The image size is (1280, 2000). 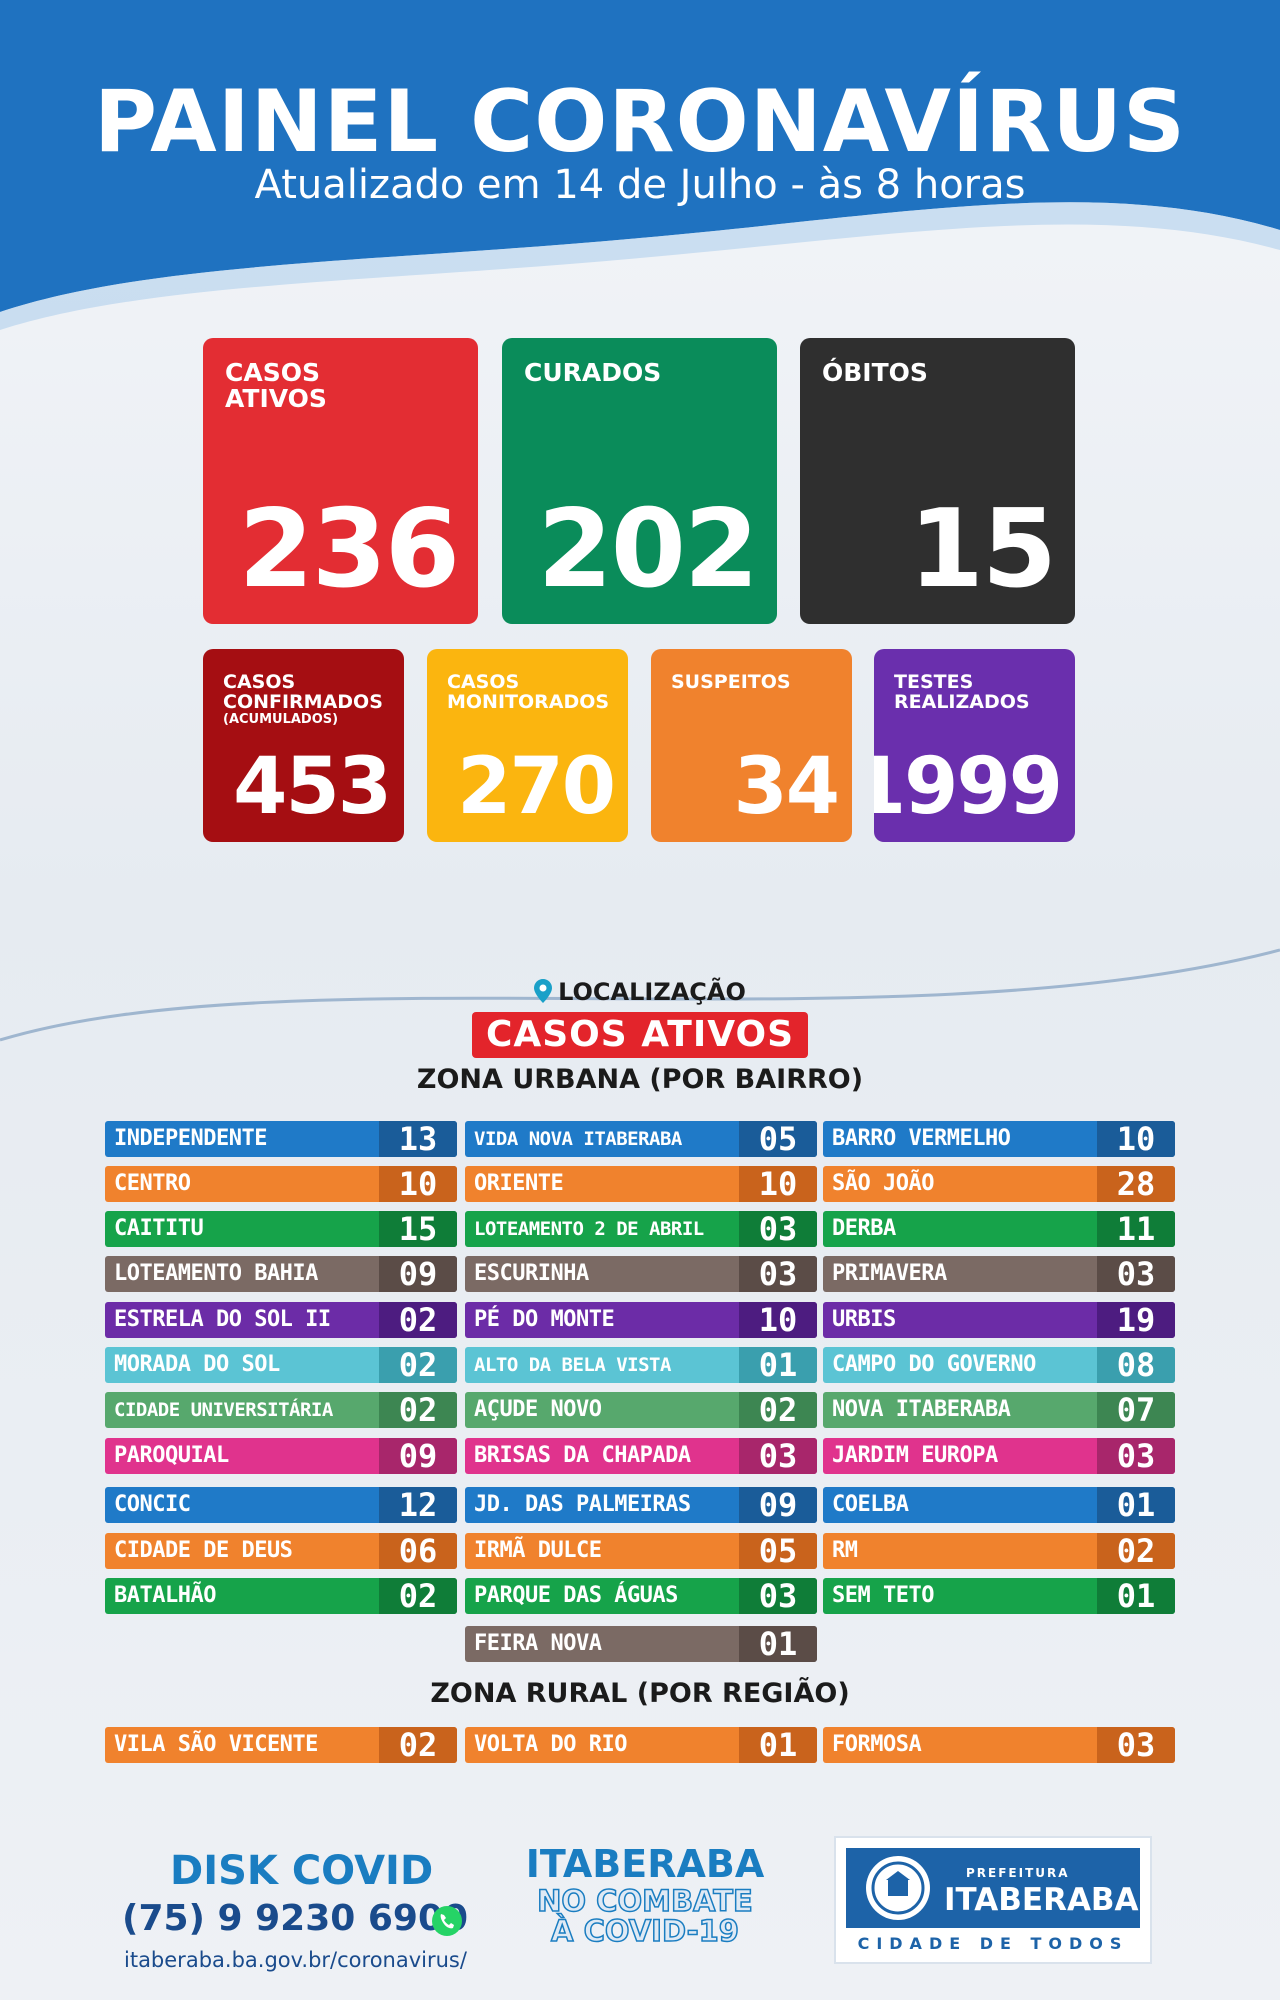 I want to click on table-row: IRMÃ DULCE 05, so click(x=641, y=1551).